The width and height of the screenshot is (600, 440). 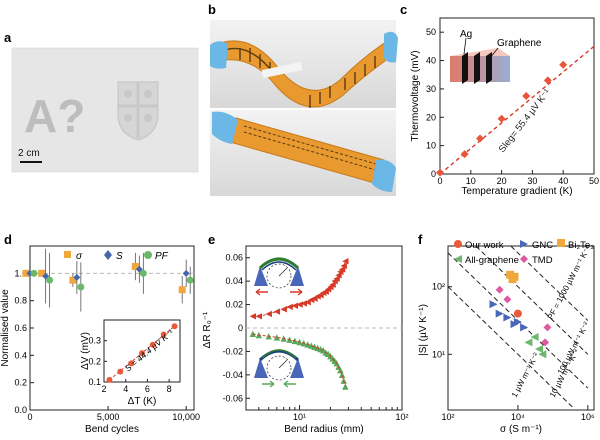 I want to click on panel-c-ytick-label: 20, so click(x=431, y=117).